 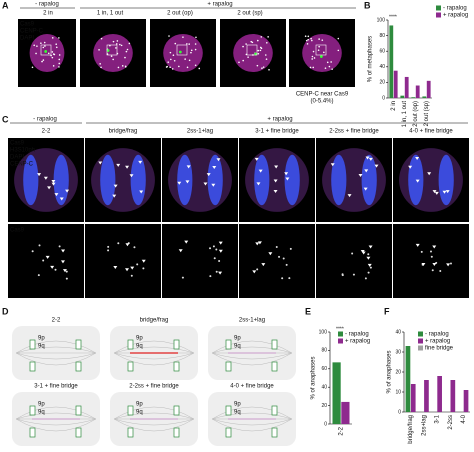 What do you see at coordinates (200, 132) in the screenshot?
I see `column-label: 2ss-1+lag` at bounding box center [200, 132].